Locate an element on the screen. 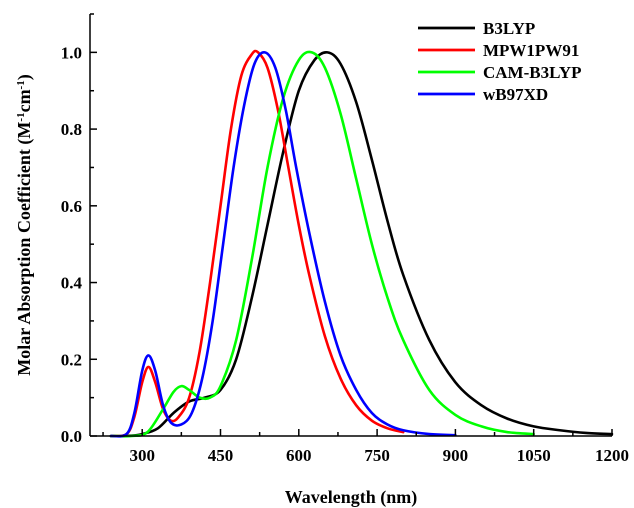  legend-label: B3LYP is located at coordinates (509, 28).